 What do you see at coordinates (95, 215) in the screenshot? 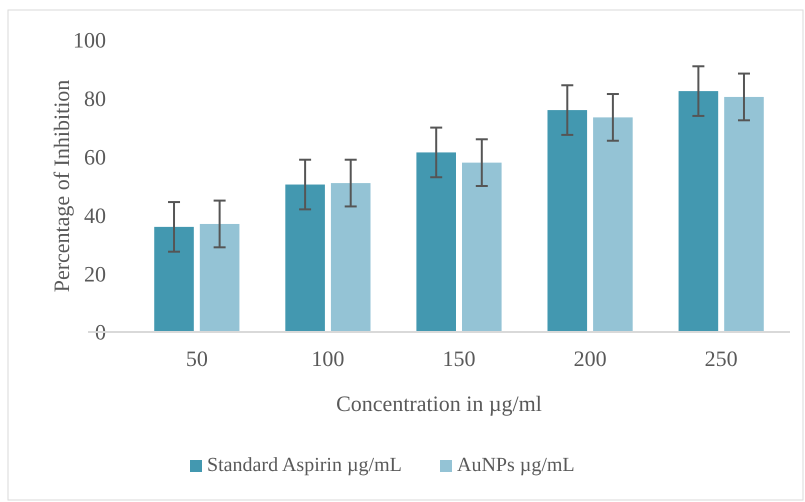
I see `y-tick-label: 40` at bounding box center [95, 215].